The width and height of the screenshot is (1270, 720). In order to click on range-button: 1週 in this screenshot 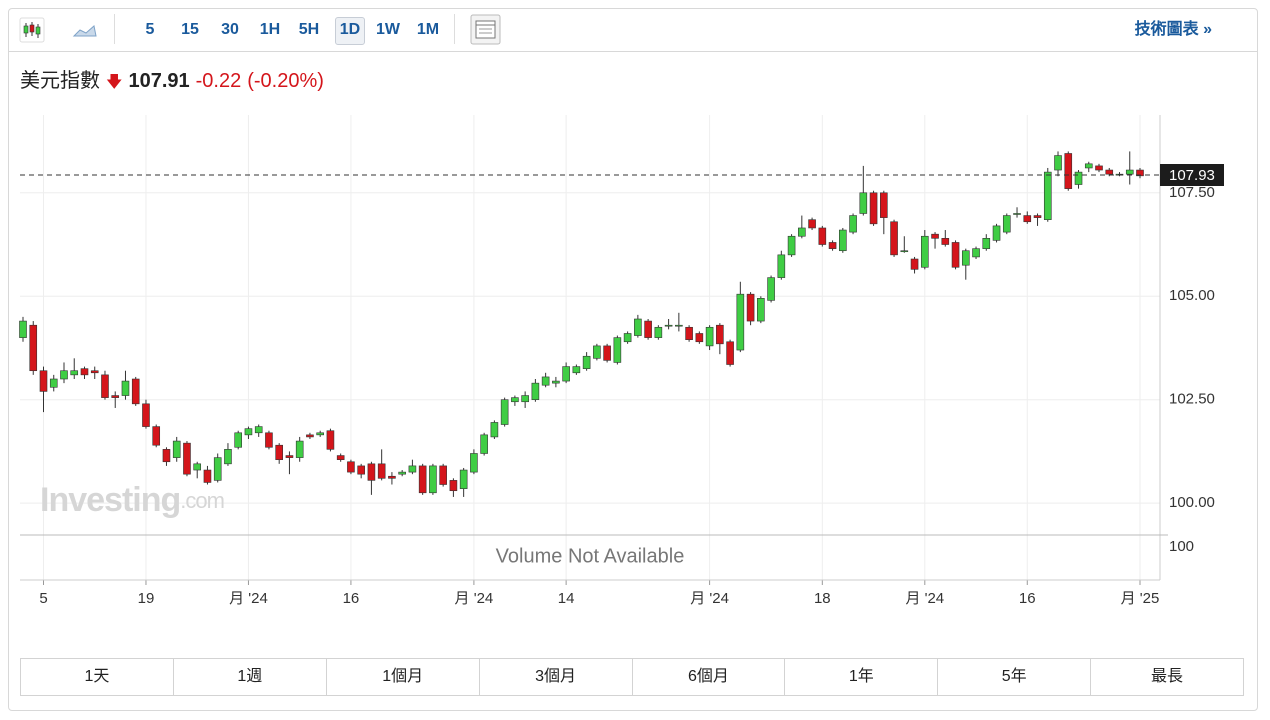, I will do `click(250, 677)`.